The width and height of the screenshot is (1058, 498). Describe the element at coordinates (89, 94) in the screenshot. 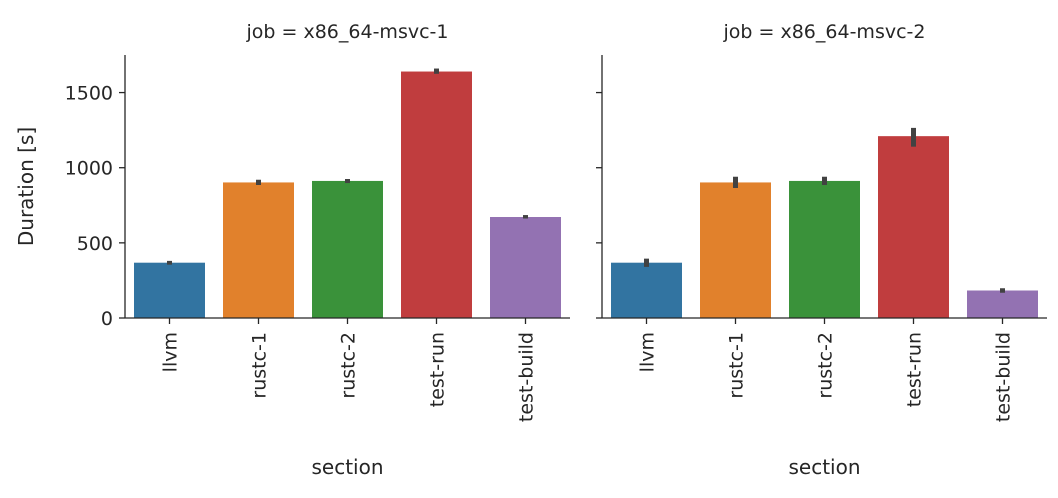

I see `panel1-ytick-label-1500: 1500` at that location.